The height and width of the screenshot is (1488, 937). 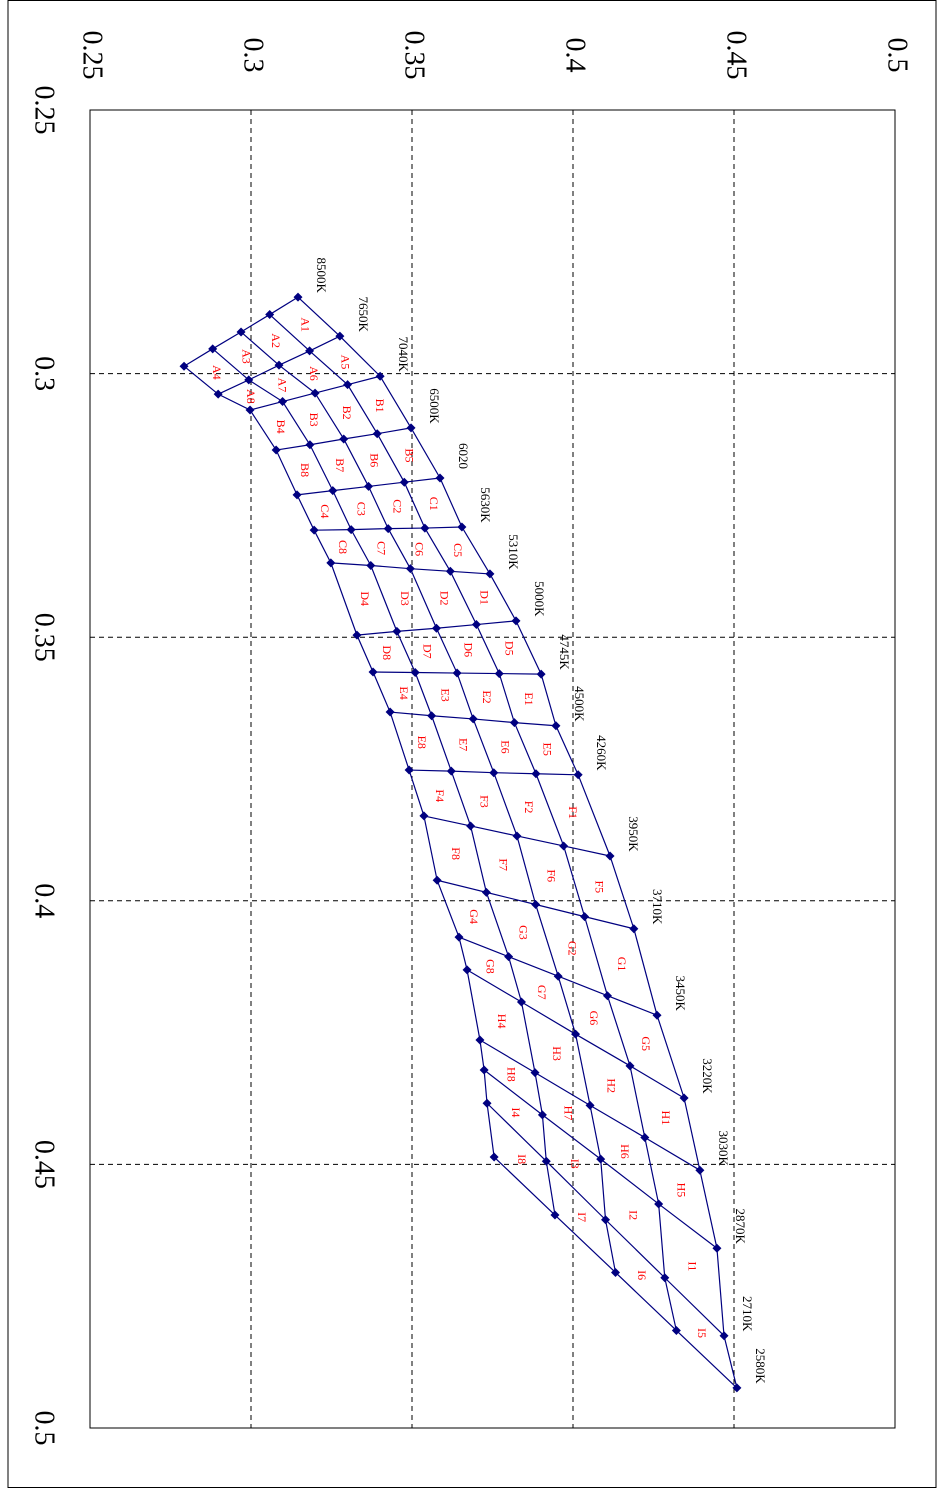 I want to click on cct-label: 3220K, so click(x=707, y=1076).